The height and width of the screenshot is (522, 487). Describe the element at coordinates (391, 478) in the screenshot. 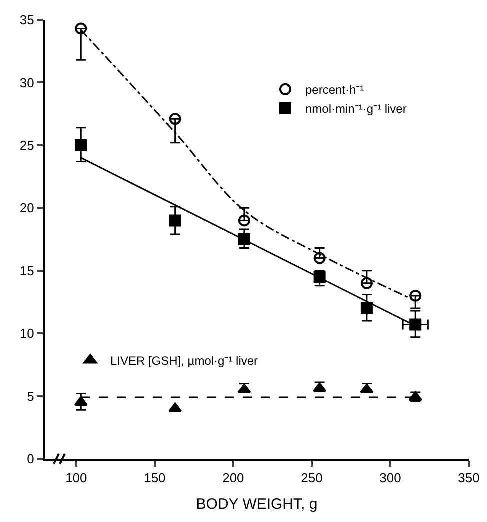

I see `x-tick-label: 300` at that location.